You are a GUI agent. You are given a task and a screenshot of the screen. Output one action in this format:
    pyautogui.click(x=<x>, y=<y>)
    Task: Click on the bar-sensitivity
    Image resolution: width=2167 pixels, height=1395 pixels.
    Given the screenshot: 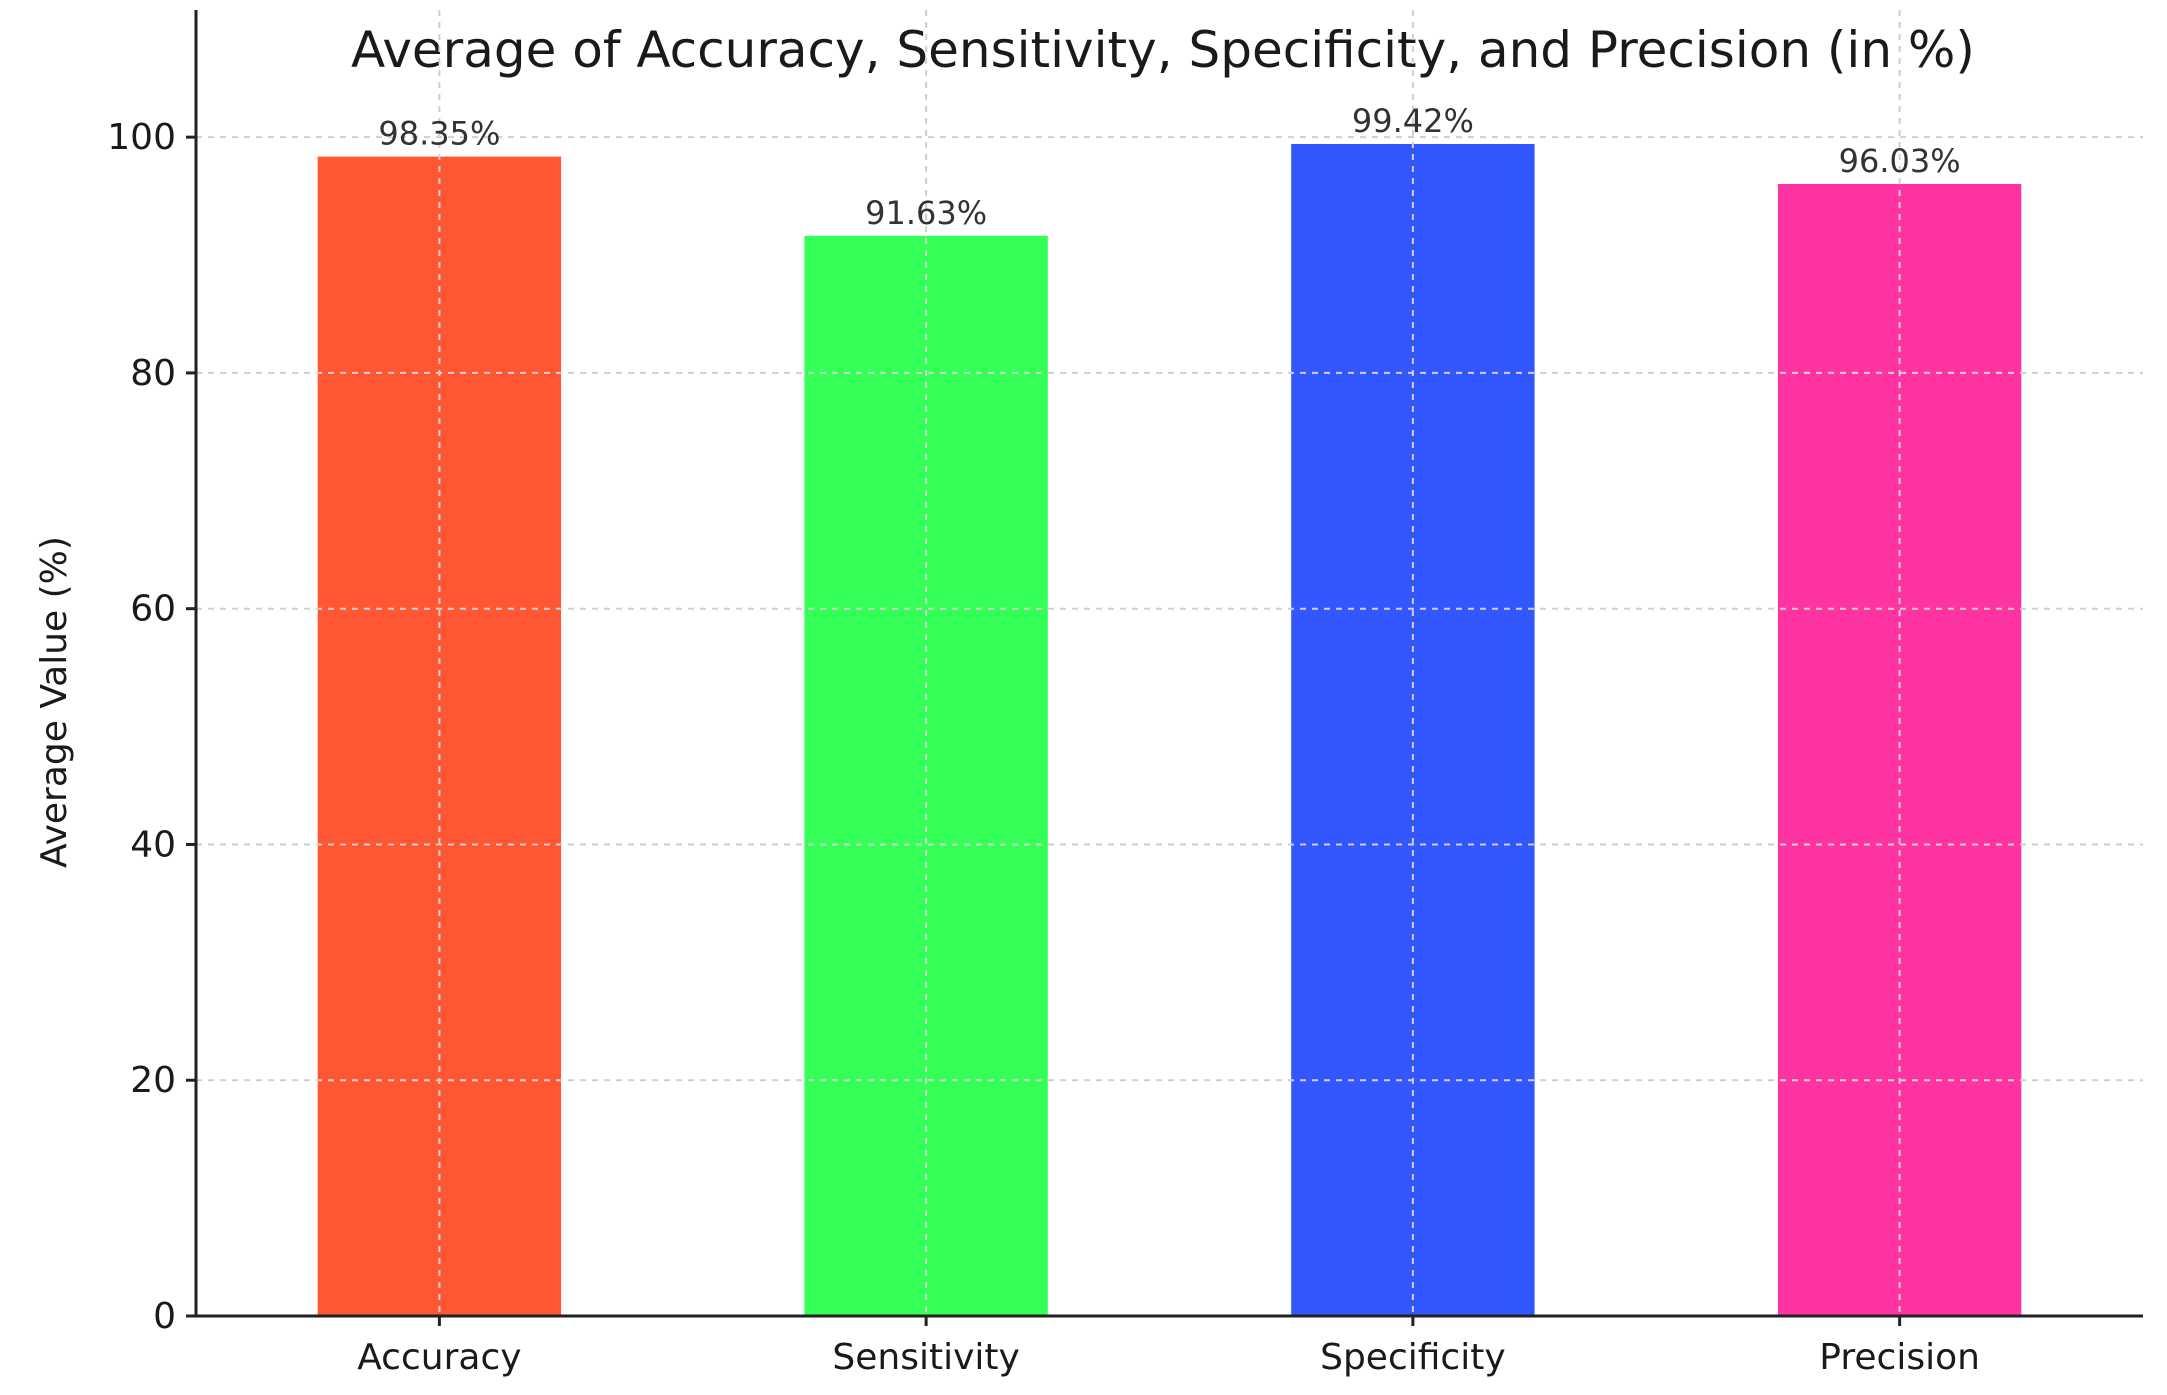 What is the action you would take?
    pyautogui.click(x=926, y=776)
    